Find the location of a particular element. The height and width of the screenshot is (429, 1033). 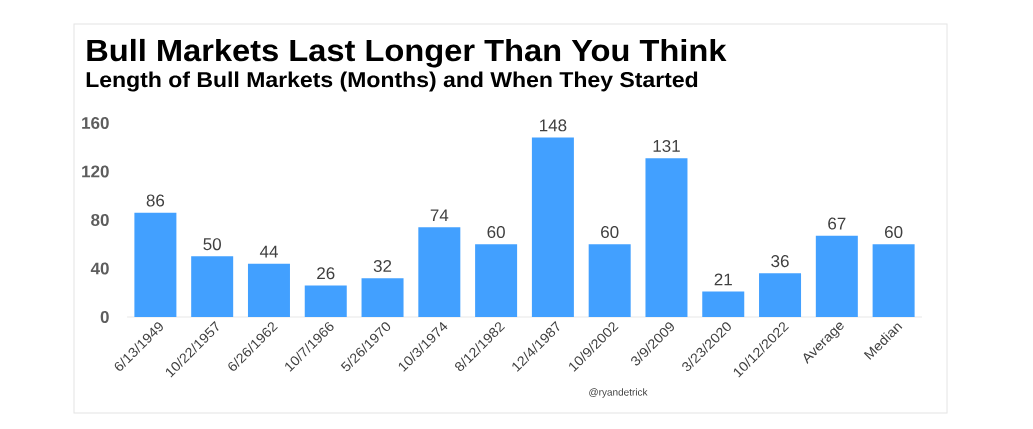

y-tick-label: 120 is located at coordinates (95, 171).